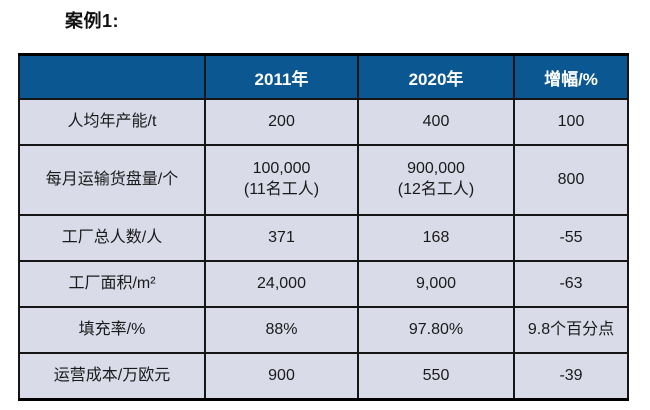 Image resolution: width=650 pixels, height=410 pixels. I want to click on cell-value: 100,000, so click(281, 169).